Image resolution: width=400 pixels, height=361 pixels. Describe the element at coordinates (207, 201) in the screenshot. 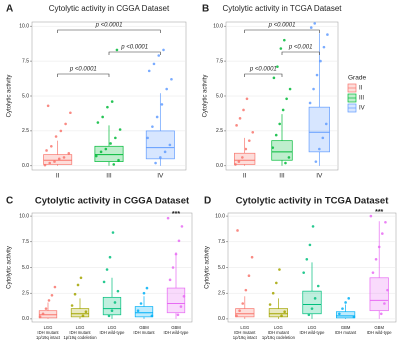

I see `panel-letter: D` at that location.